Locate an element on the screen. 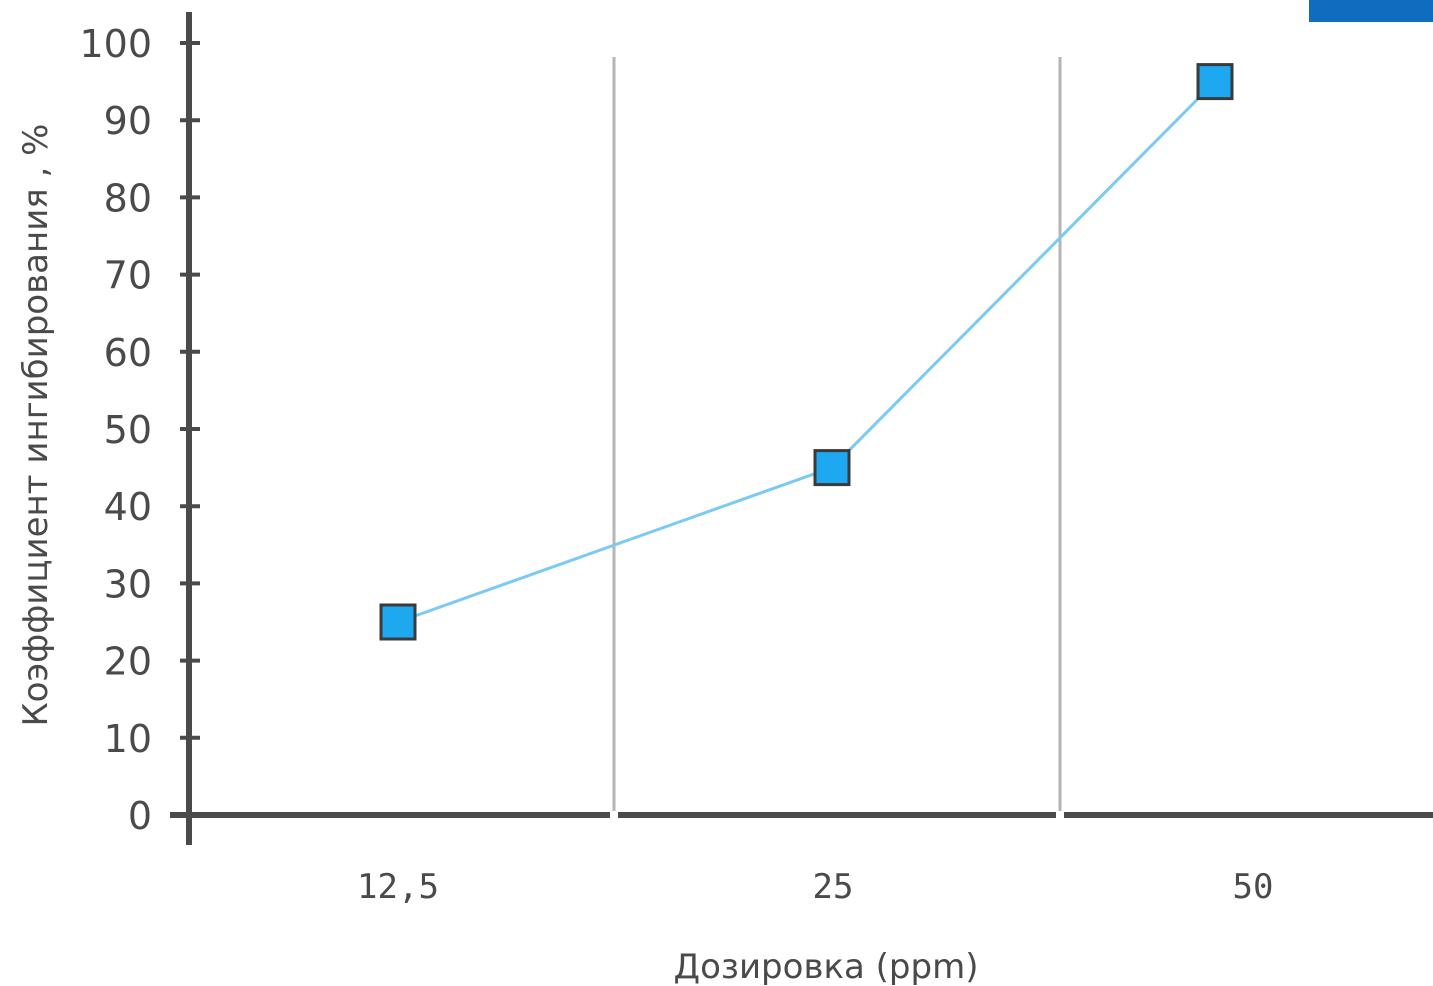 The width and height of the screenshot is (1433, 986). y-tick-label-80: 80 is located at coordinates (128, 198).